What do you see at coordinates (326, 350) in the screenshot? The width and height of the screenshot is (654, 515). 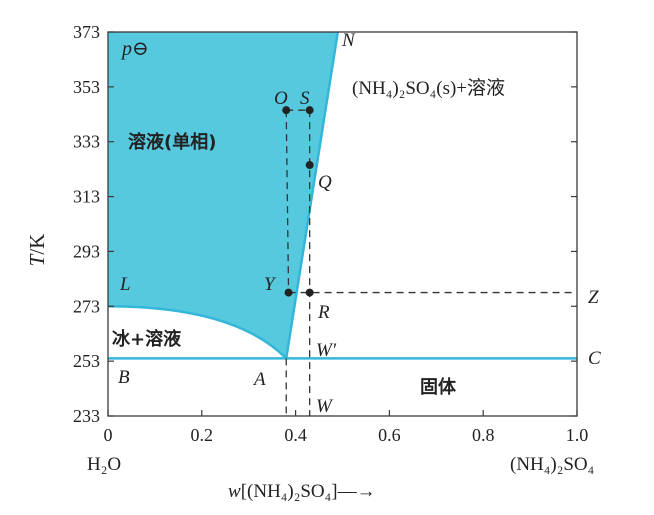 I see `point-label-w-prime: W′` at bounding box center [326, 350].